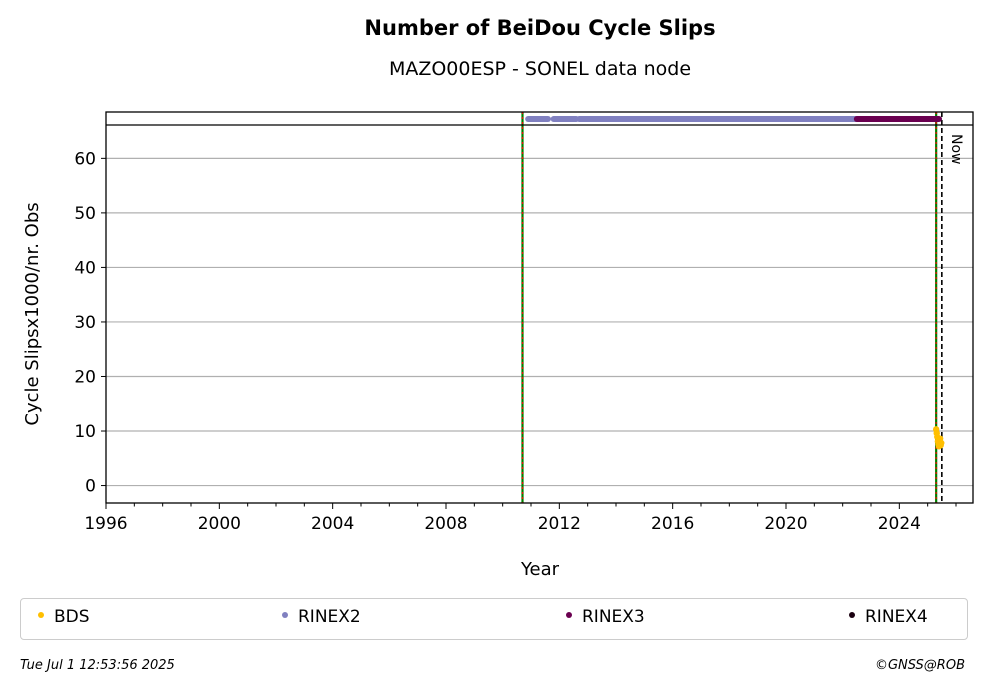 This screenshot has height=699, width=992. I want to click on x-tick-label: 2008, so click(445, 524).